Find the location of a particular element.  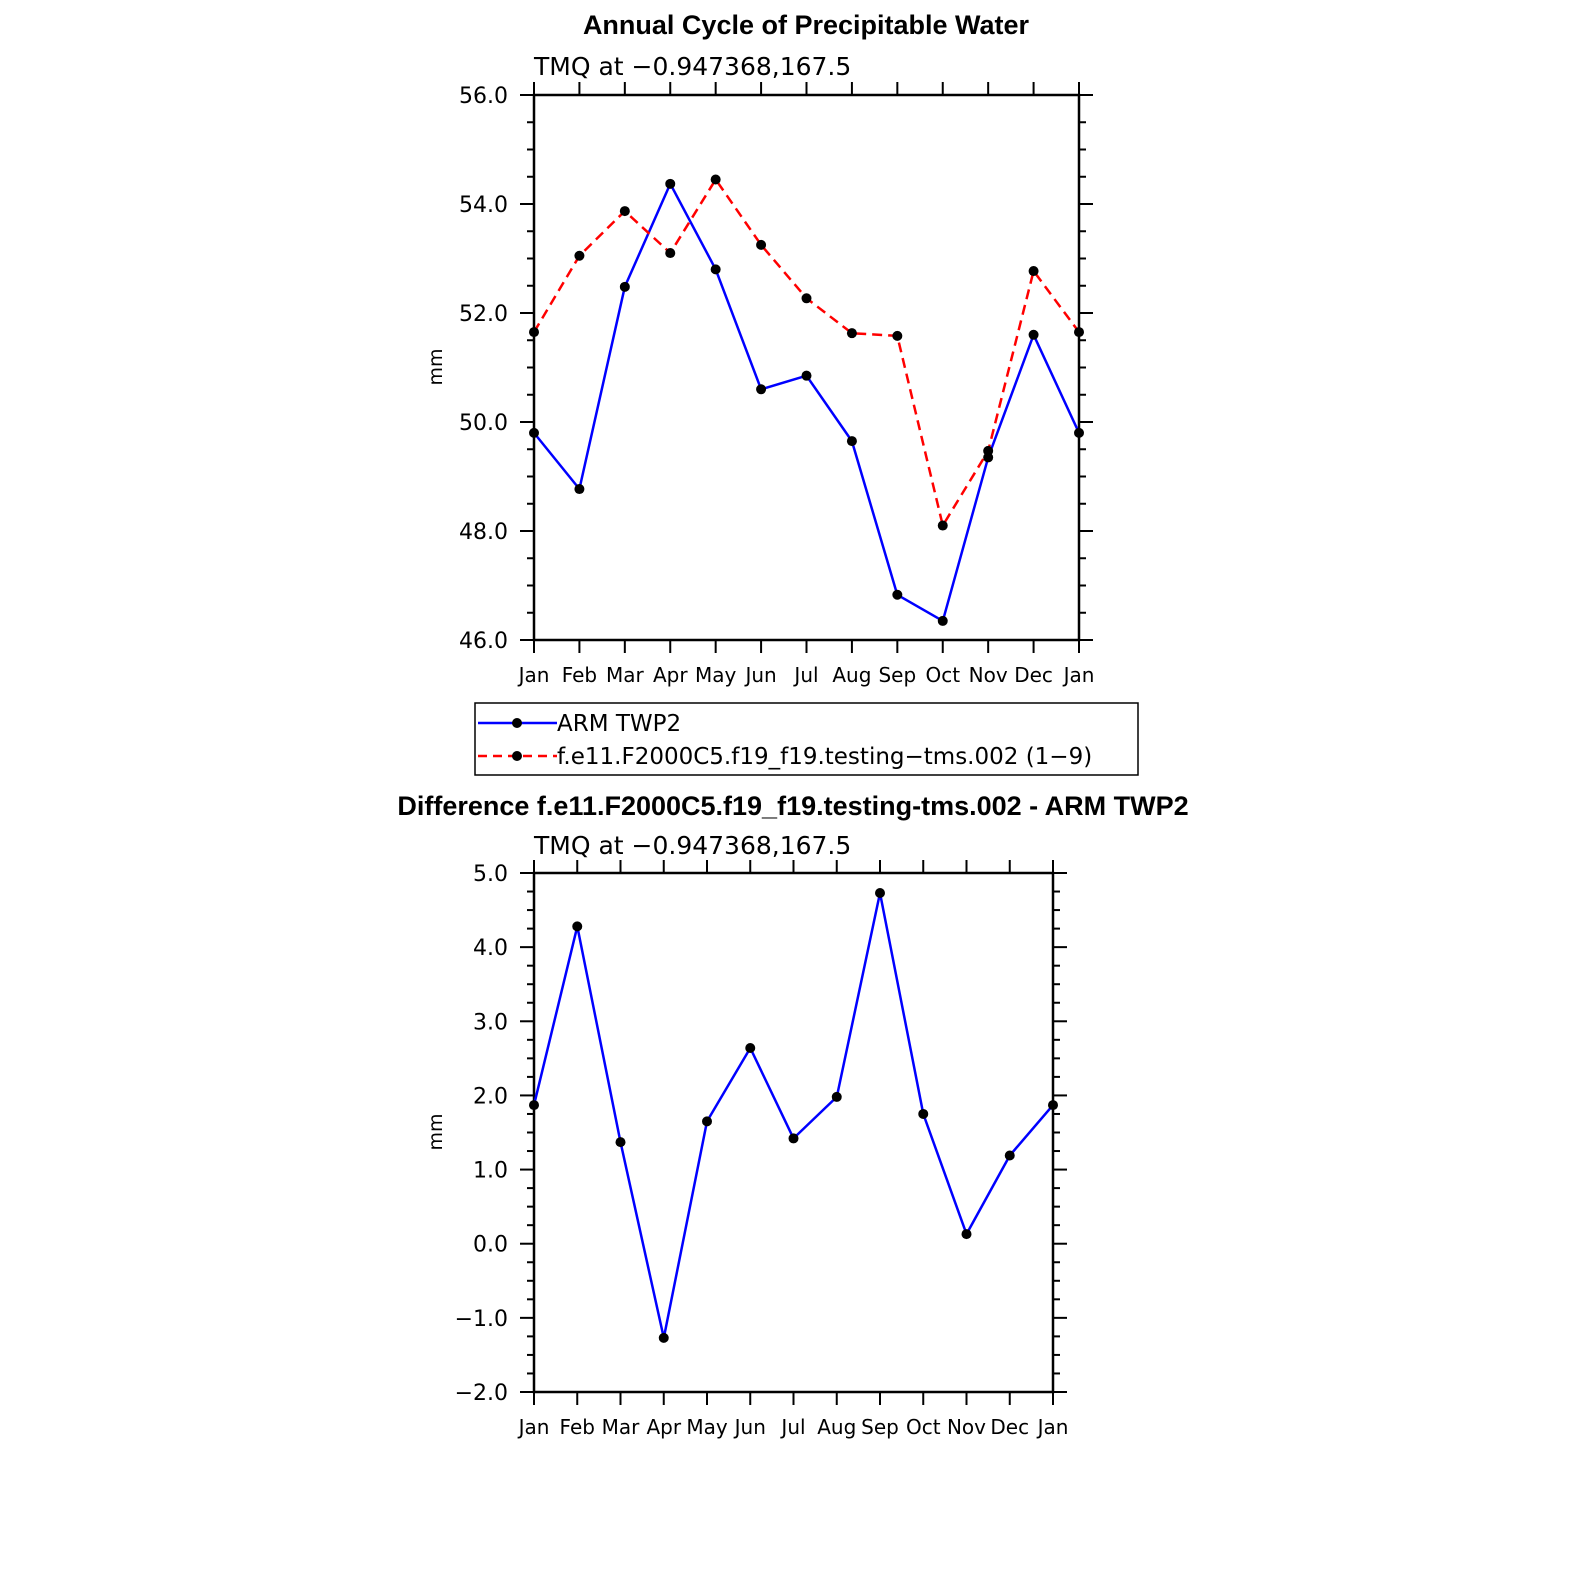

x-tick-label: May is located at coordinates (716, 675).